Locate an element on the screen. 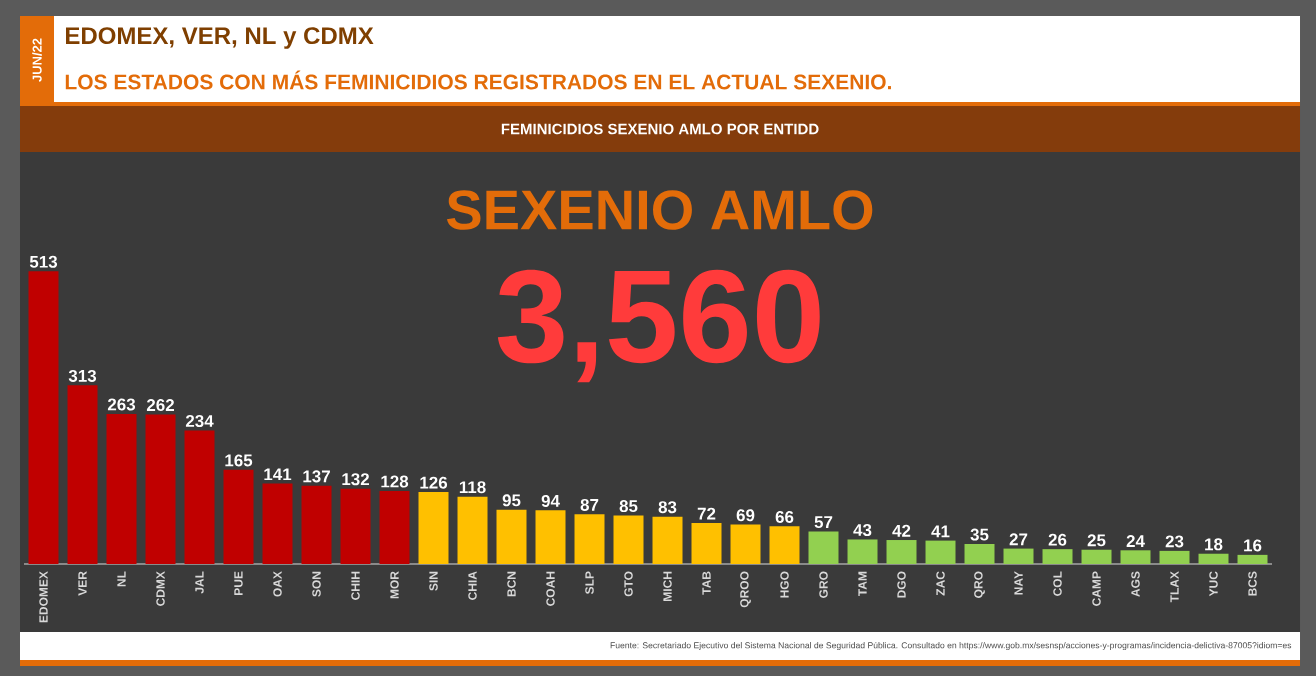 This screenshot has width=1316, height=676. data-label: 41 is located at coordinates (940, 531).